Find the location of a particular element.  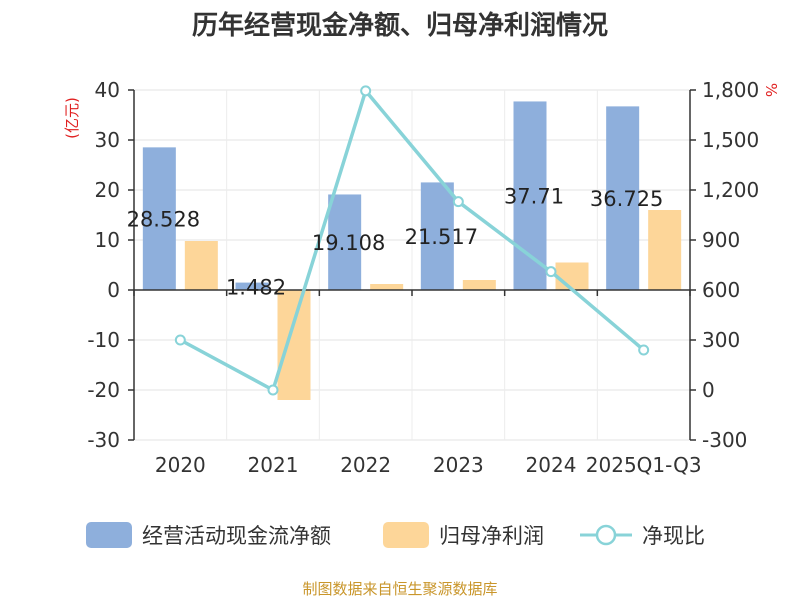

left-axis-tick-label: -30 is located at coordinates (103, 440).